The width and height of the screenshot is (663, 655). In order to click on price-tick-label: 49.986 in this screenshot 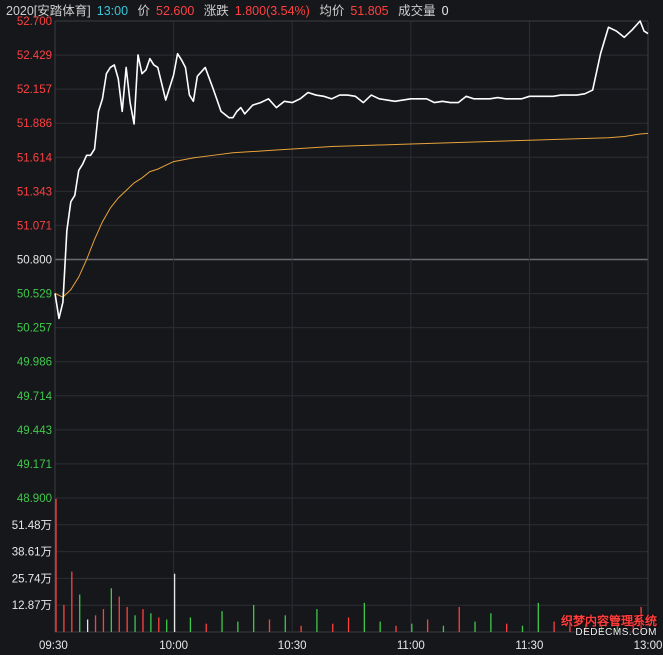, I will do `click(34, 363)`.